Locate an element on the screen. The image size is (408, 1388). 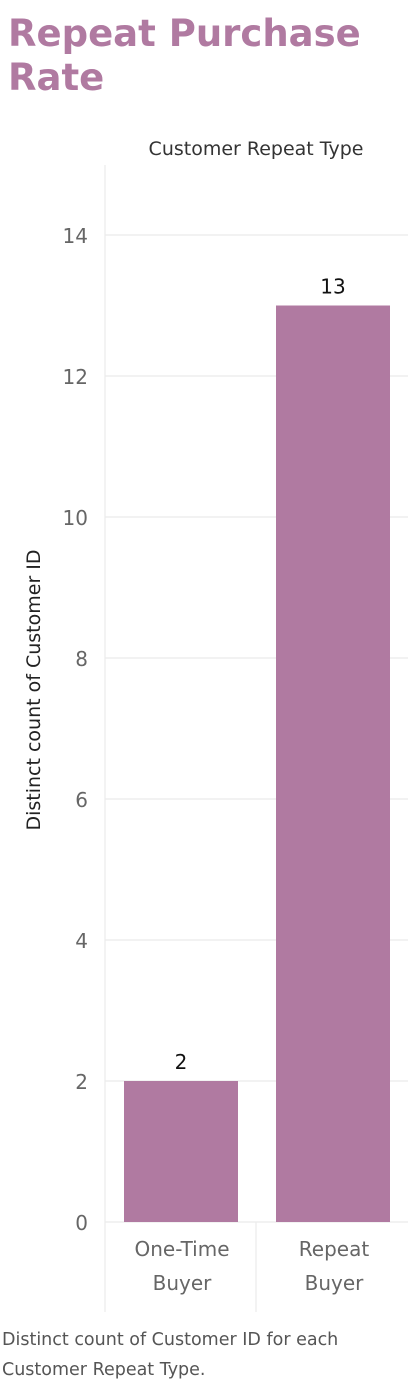
data-label-1: 13 is located at coordinates (332, 287).